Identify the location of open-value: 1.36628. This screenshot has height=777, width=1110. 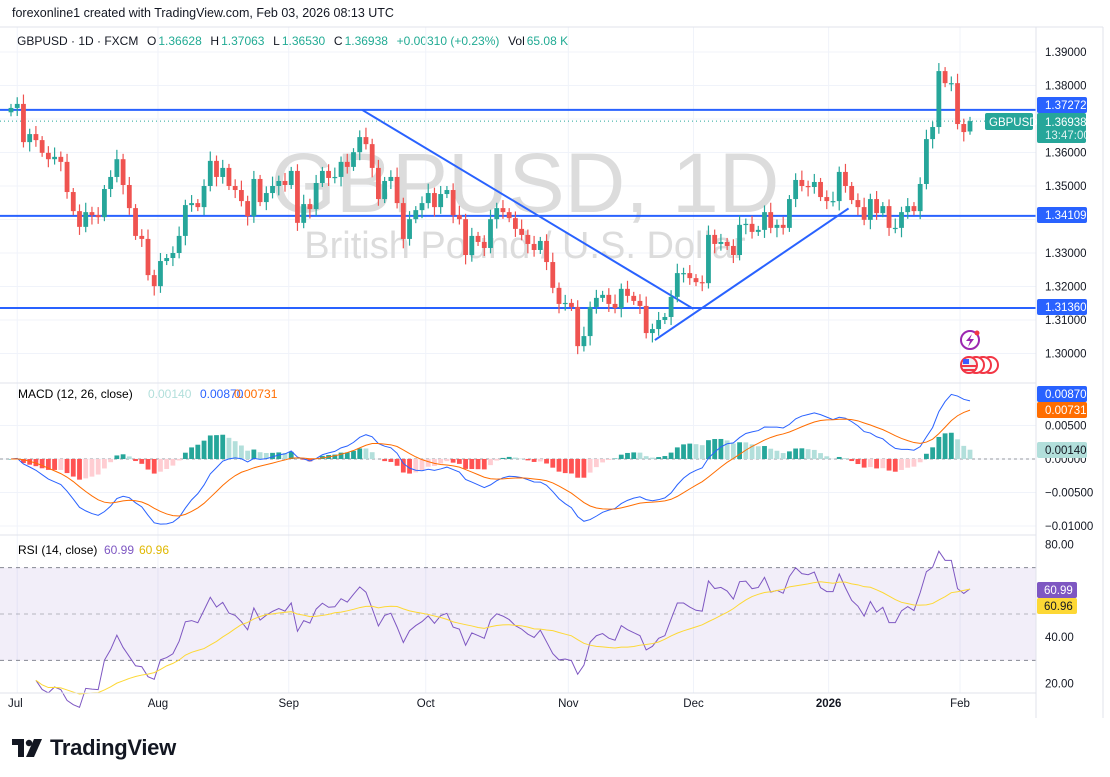
(180, 41).